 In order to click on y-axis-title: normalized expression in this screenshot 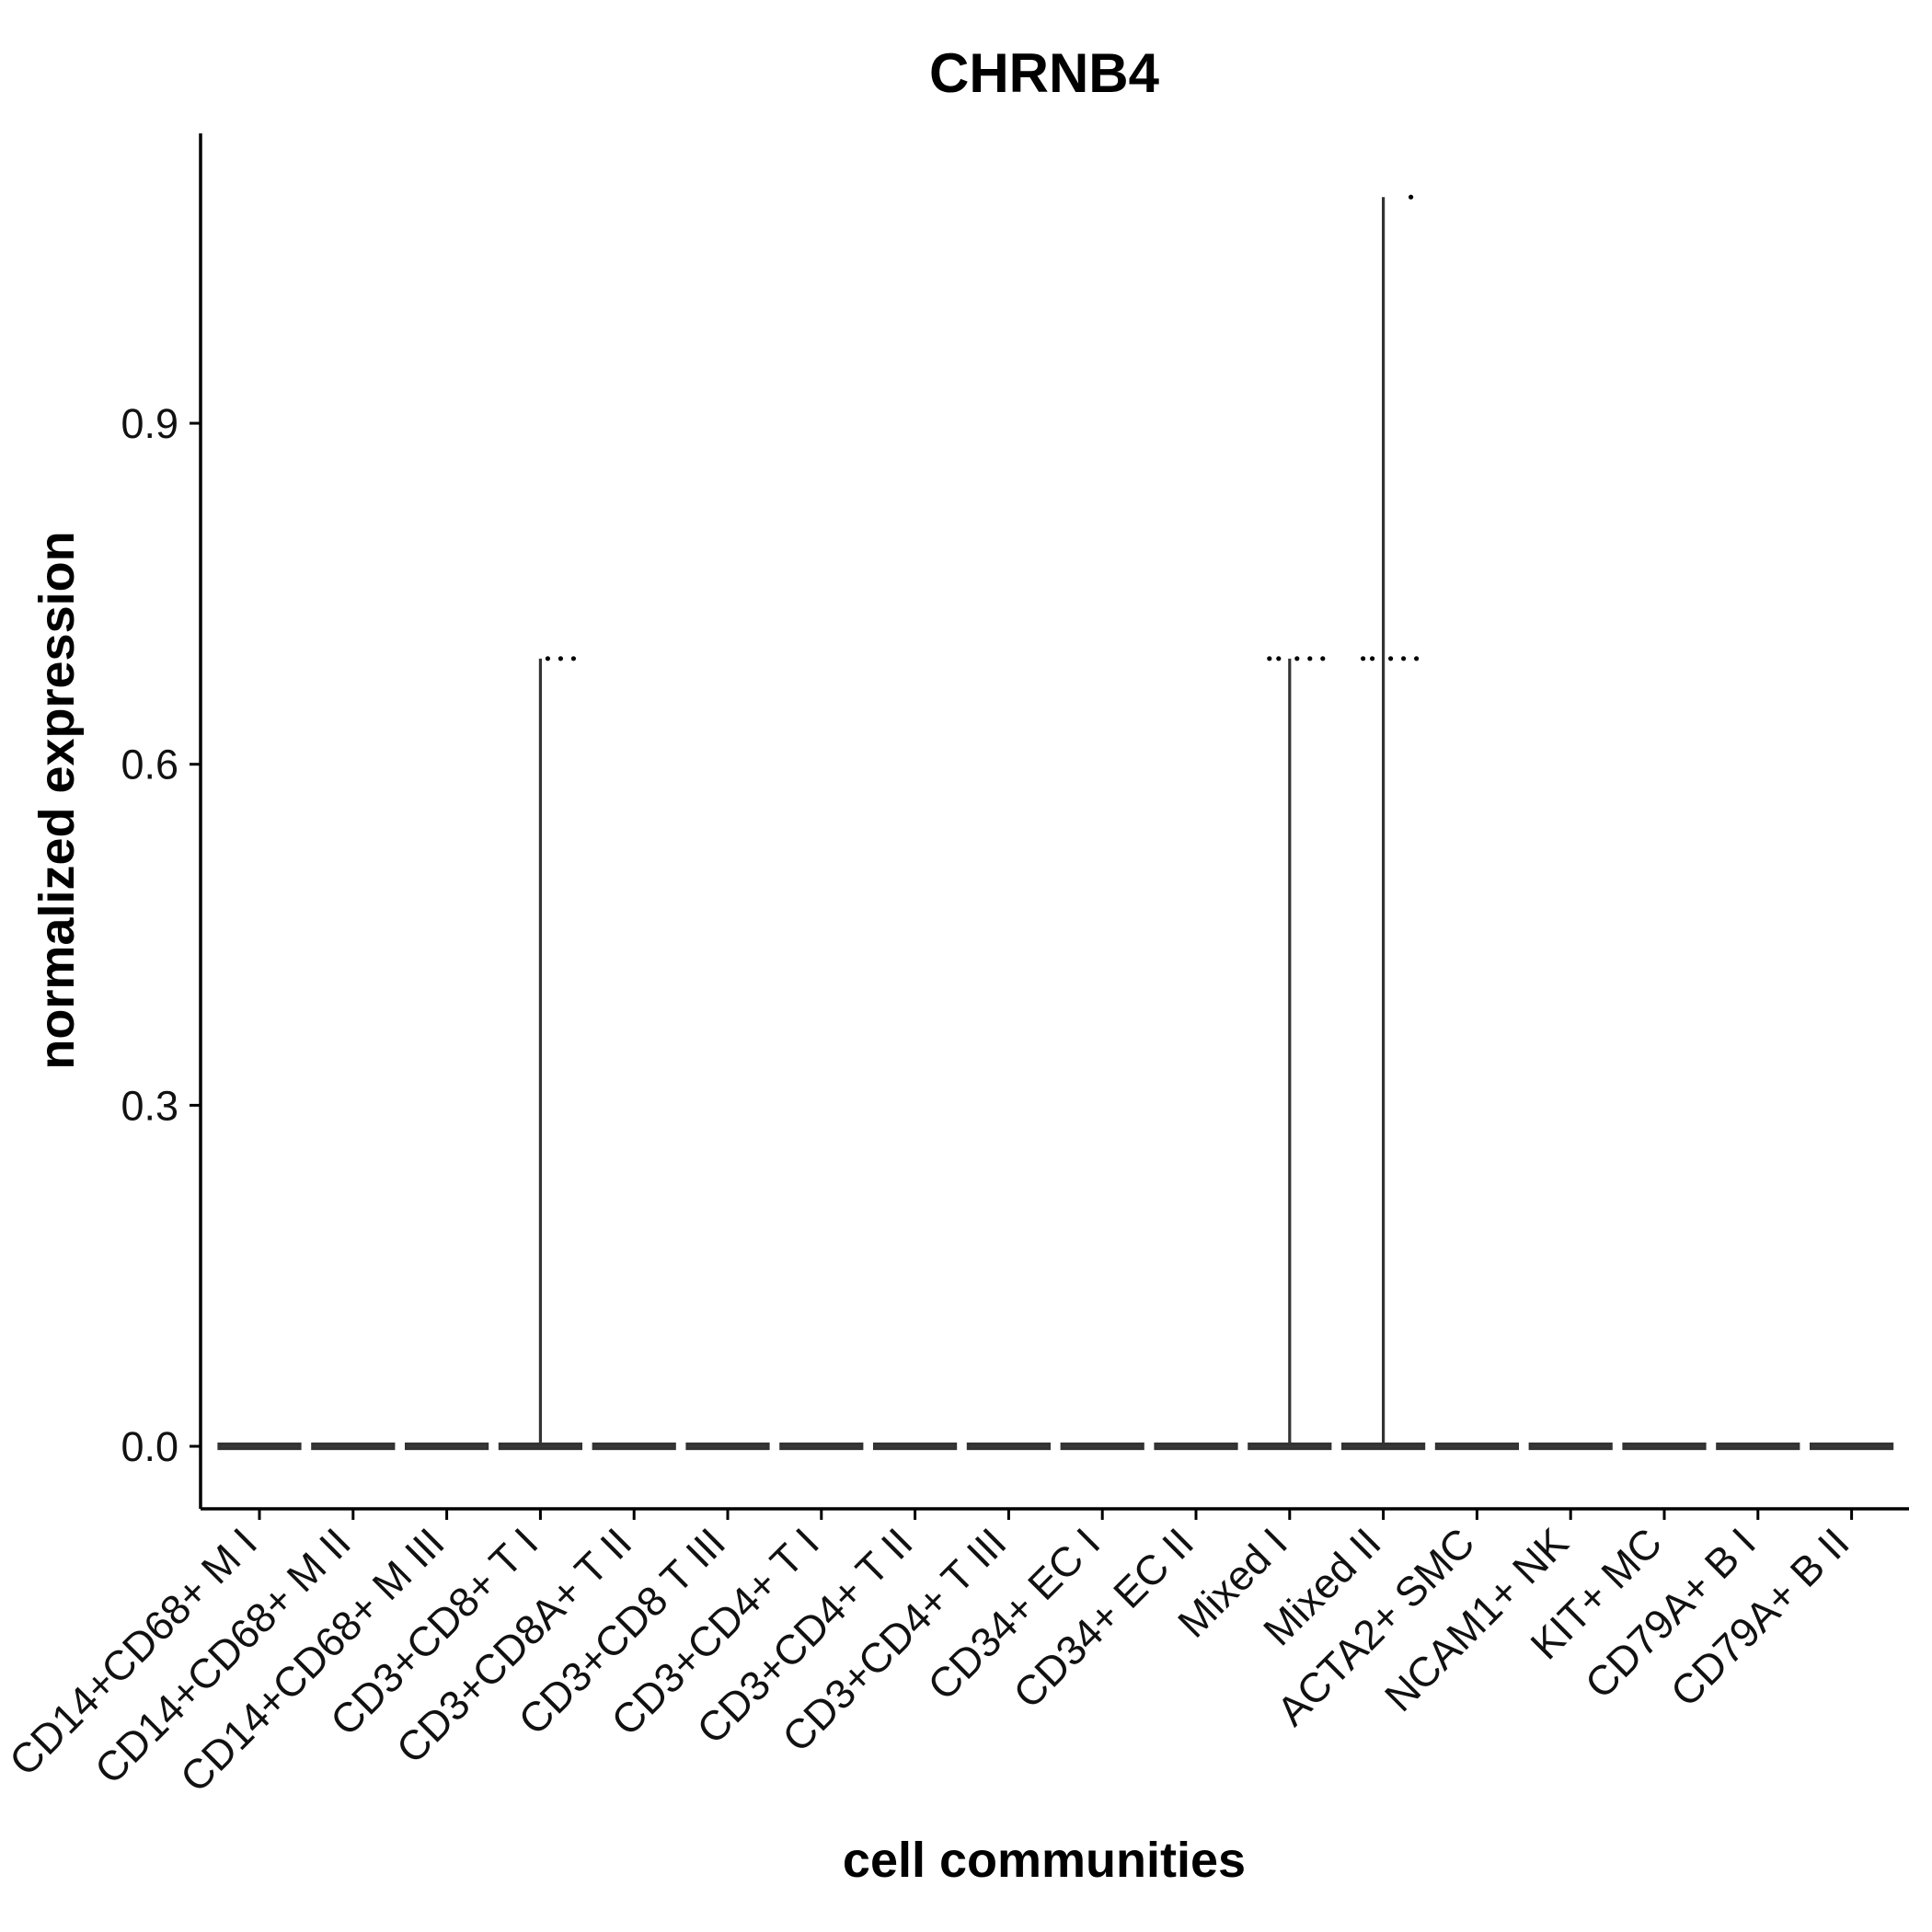, I will do `click(57, 800)`.